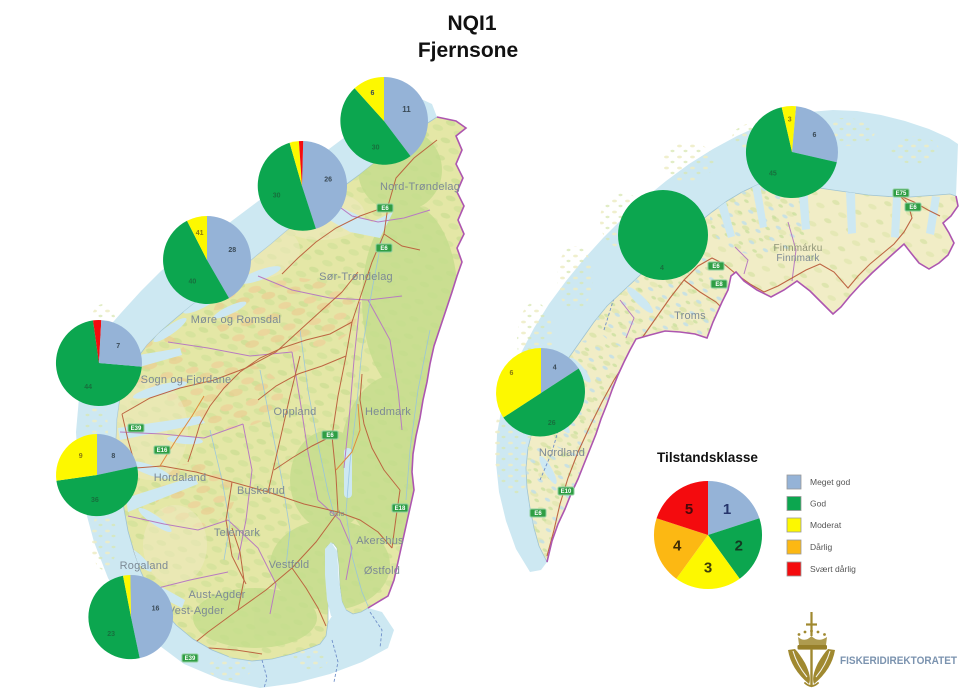 Image resolution: width=960 pixels, height=690 pixels. What do you see at coordinates (719, 285) in the screenshot?
I see `svg-text: E8` at bounding box center [719, 285].